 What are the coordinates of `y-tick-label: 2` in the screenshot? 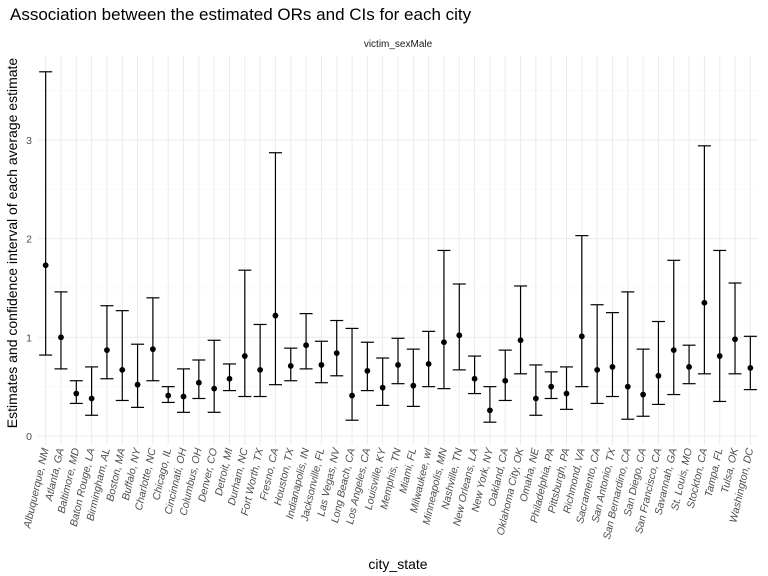 It's located at (29, 240).